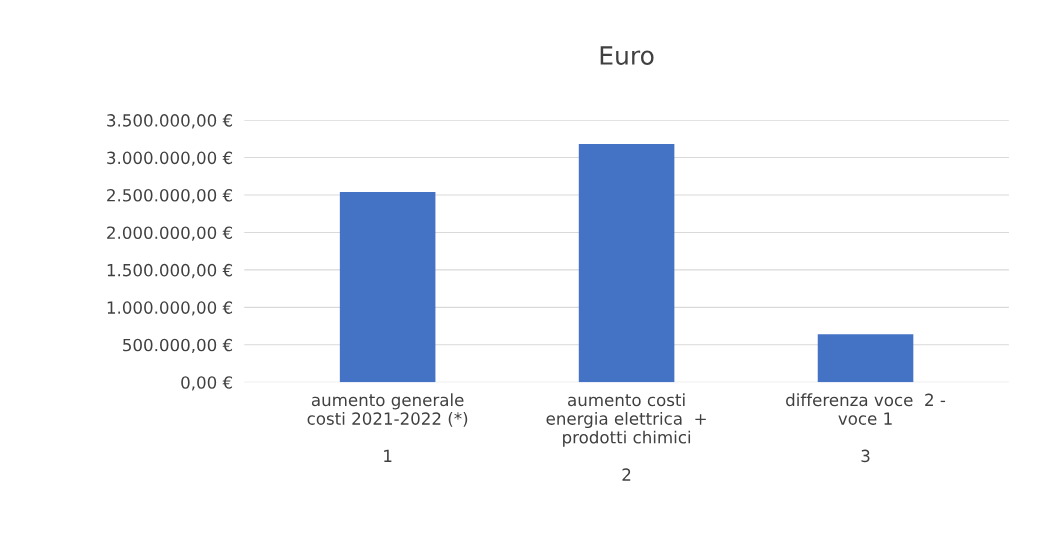  Describe the element at coordinates (170, 308) in the screenshot. I see `y-tick-label: 1.000.000,00 €` at that location.